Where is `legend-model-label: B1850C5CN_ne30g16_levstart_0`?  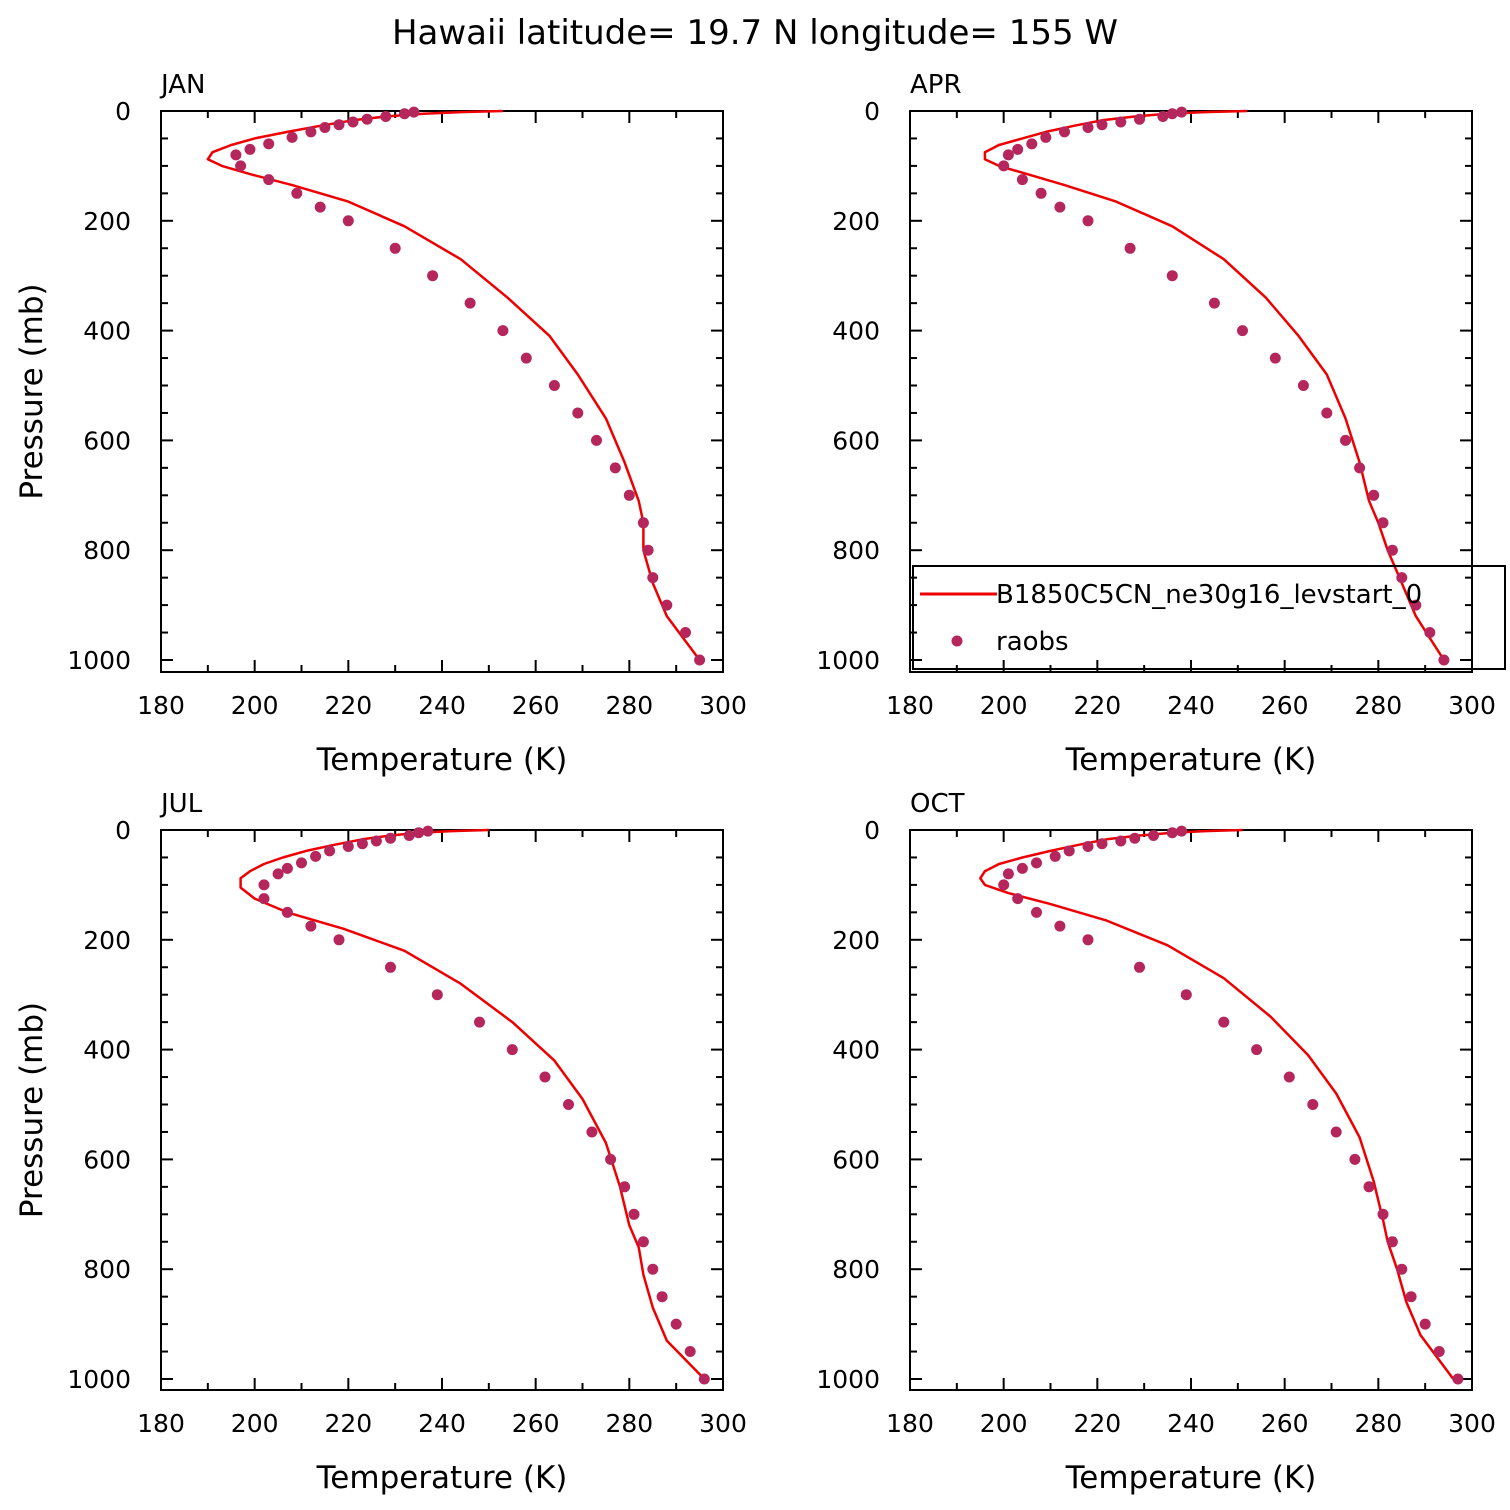 legend-model-label: B1850C5CN_ne30g16_levstart_0 is located at coordinates (1209, 595).